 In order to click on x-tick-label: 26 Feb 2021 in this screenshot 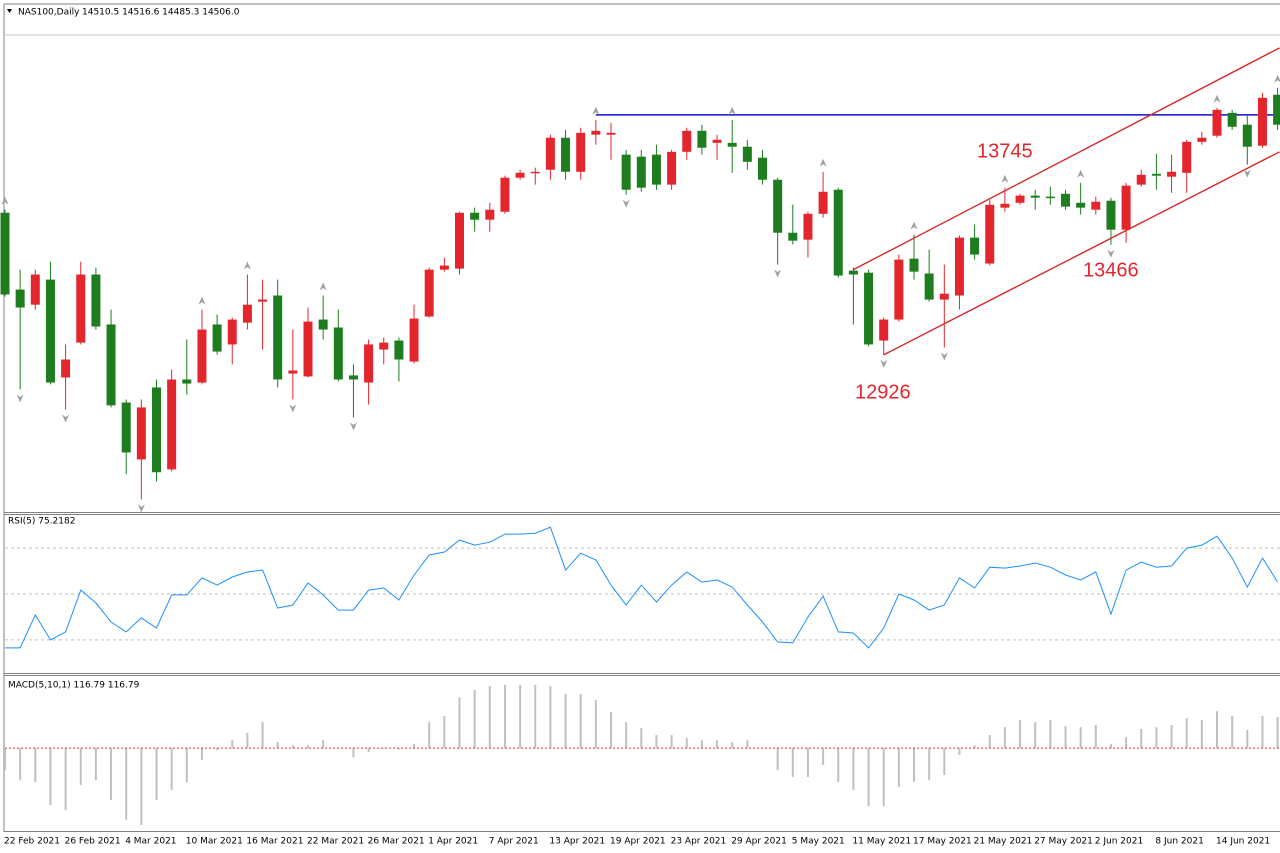, I will do `click(93, 842)`.